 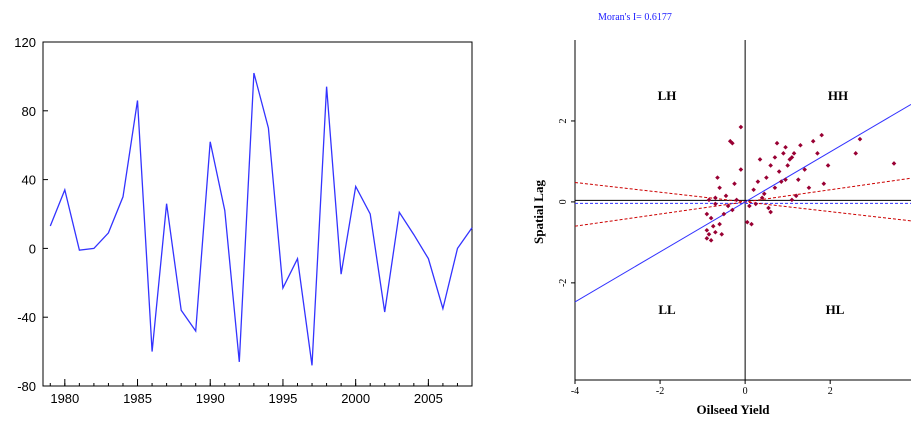 I want to click on quadrant-label-ll: LL, so click(x=667, y=309).